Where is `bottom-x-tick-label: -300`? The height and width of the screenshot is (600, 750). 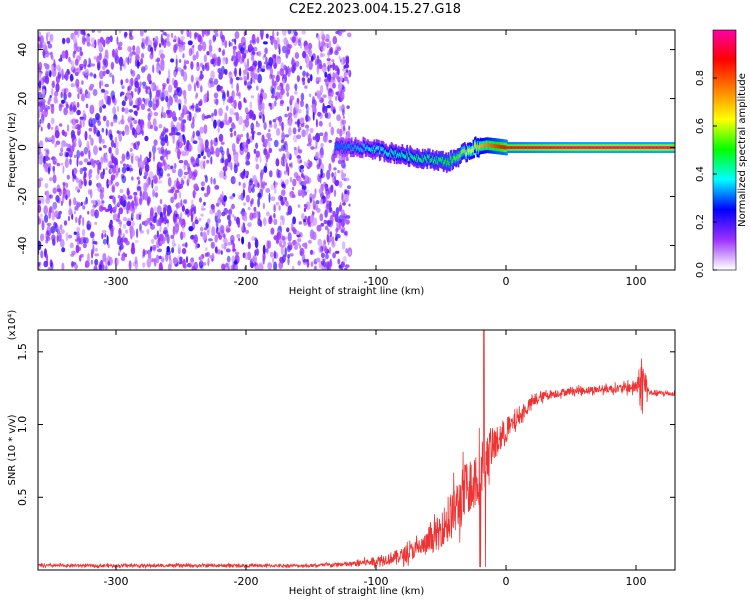 bottom-x-tick-label: -300 is located at coordinates (116, 581).